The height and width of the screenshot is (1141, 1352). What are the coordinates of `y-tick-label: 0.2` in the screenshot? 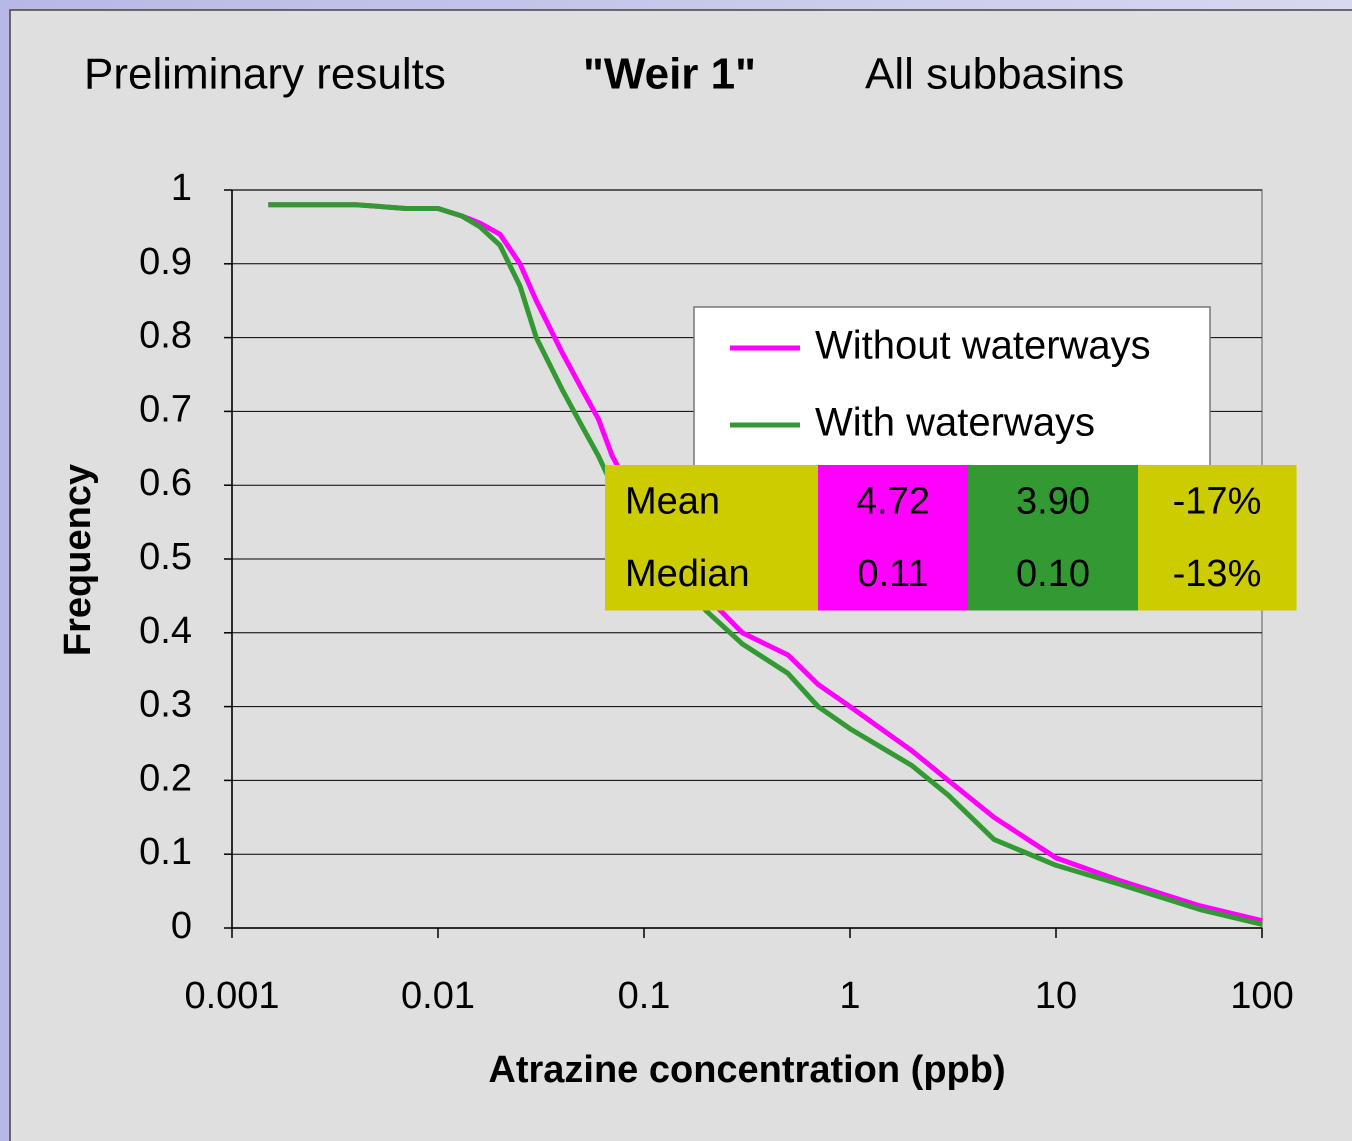 It's located at (165, 778).